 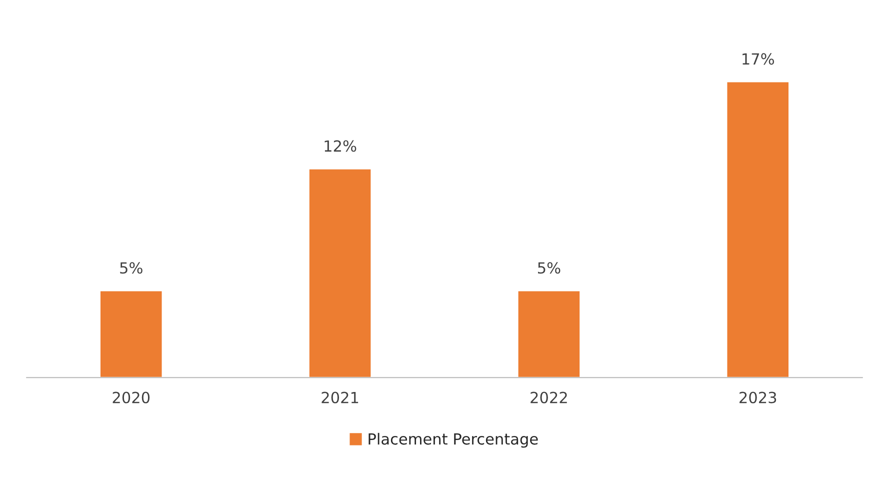 What do you see at coordinates (548, 398) in the screenshot?
I see `x-tick-label: 2022` at bounding box center [548, 398].